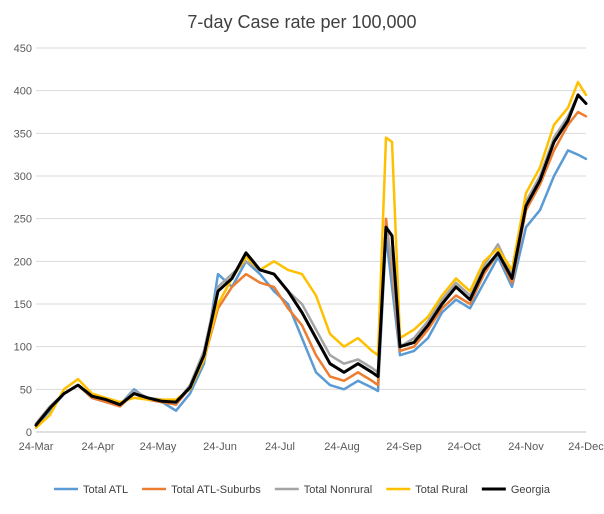  What do you see at coordinates (301, 22) in the screenshot?
I see `chart-title: 7-day Case rate per 100,000` at bounding box center [301, 22].